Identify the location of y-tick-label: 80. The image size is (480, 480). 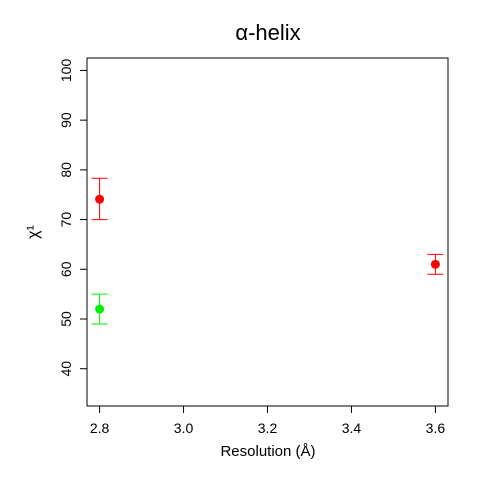
(66, 170).